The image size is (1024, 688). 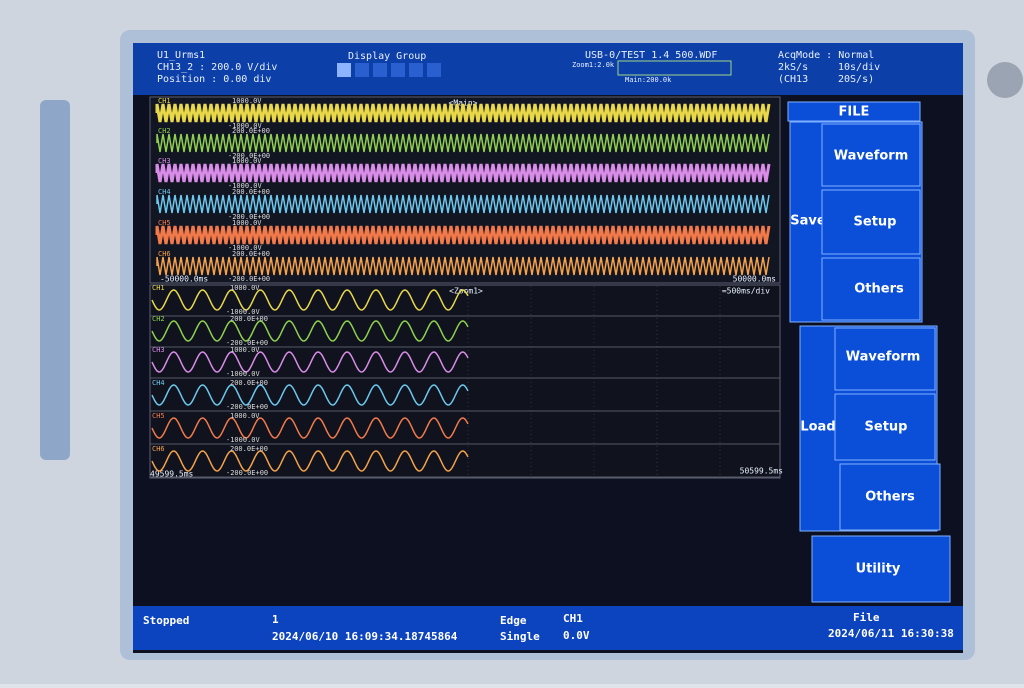 I want to click on trigger-time: 2024/06/10 16:09:34.18745864, so click(x=365, y=636).